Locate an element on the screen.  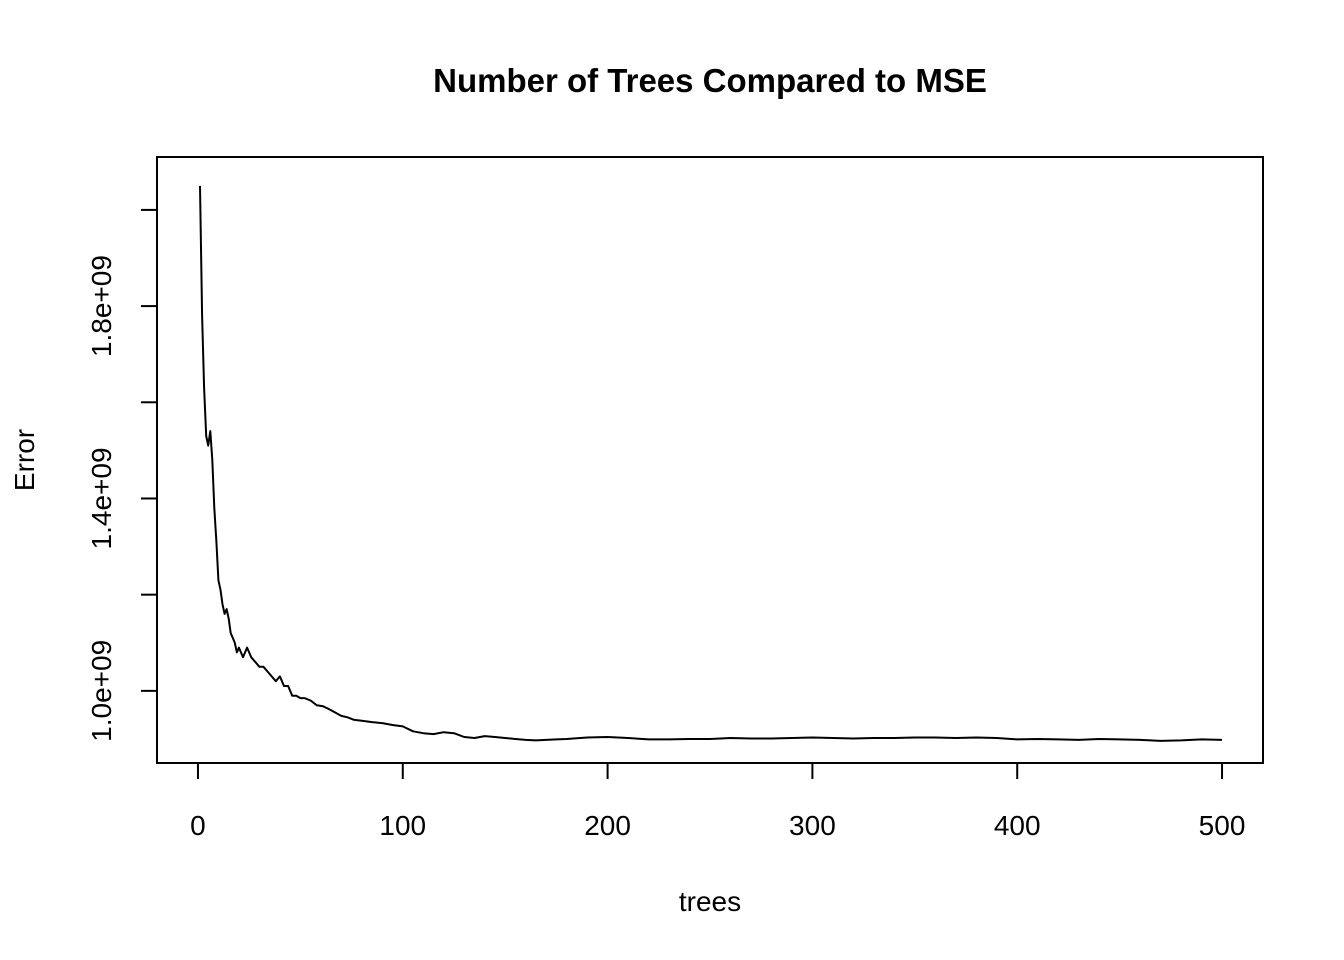
y-axis: 1.0e+09 1.4e+09 1.8e+09 is located at coordinates (122, 475).